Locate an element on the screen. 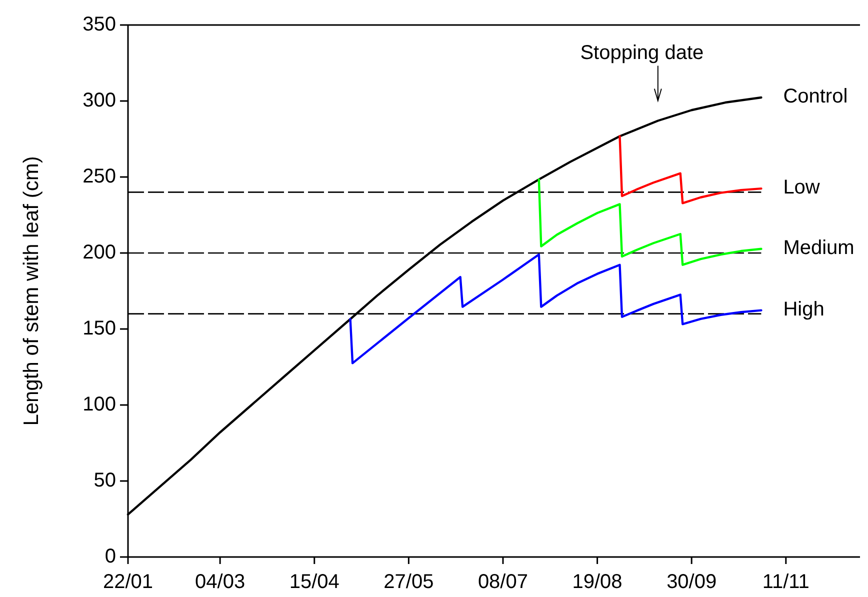 The width and height of the screenshot is (868, 597). x-tick-label: 19/08 is located at coordinates (597, 582).